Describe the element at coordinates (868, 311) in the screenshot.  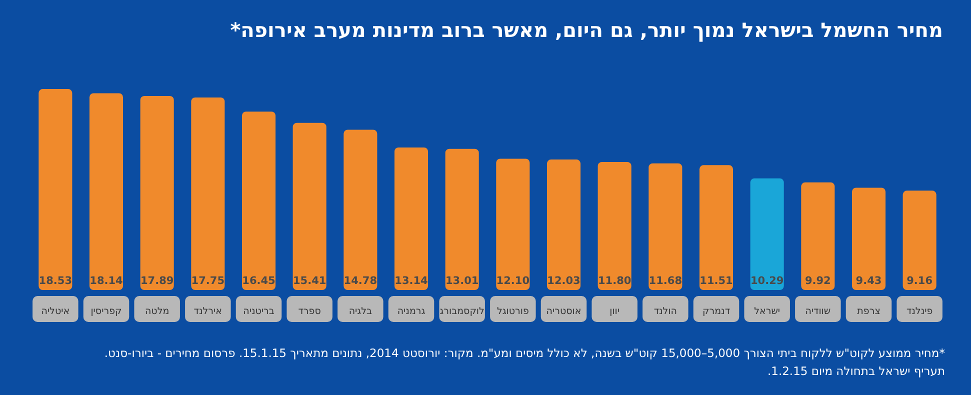
I see `x-tick-label: צרפת` at that location.